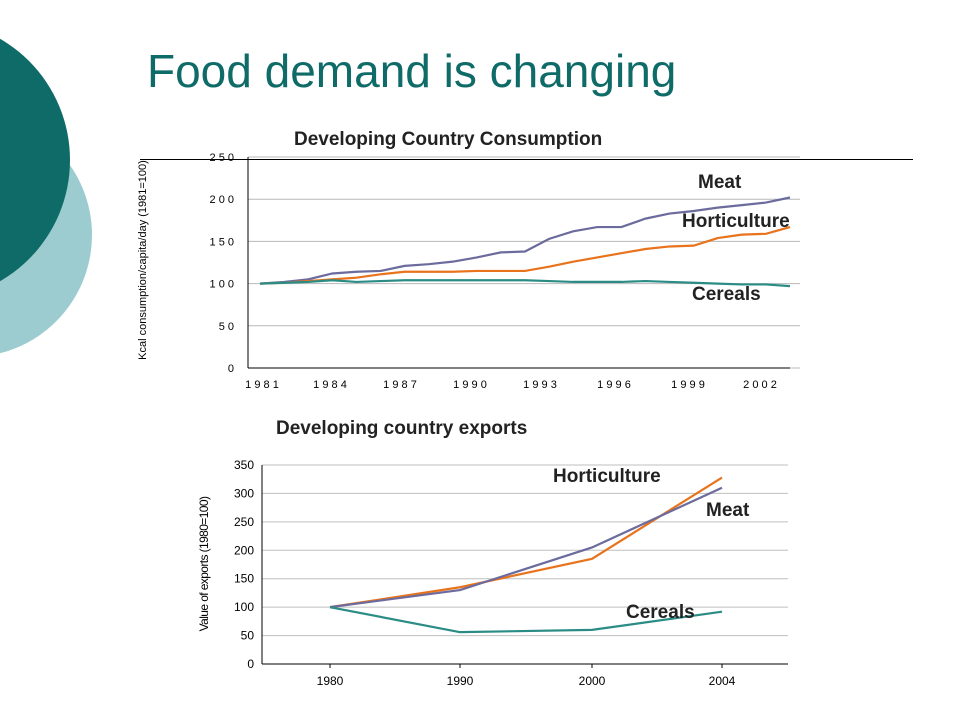 The image size is (960, 720). Describe the element at coordinates (400, 385) in the screenshot. I see `x-tick-label: 1 9 8 7` at that location.